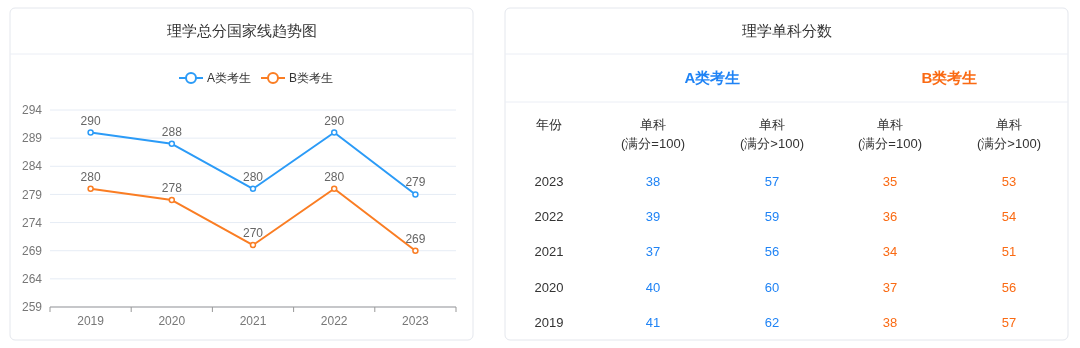 The width and height of the screenshot is (1080, 348). Describe the element at coordinates (32, 279) in the screenshot. I see `y-tick-label: 264` at that location.